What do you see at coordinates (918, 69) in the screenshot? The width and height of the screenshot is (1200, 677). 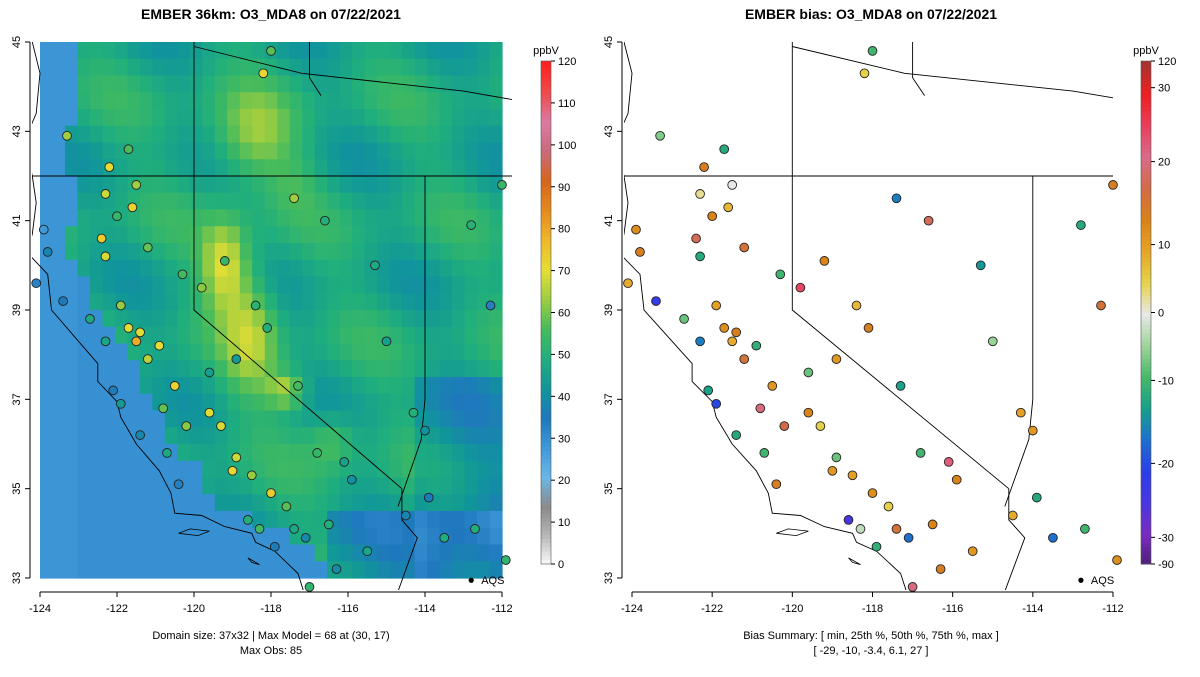 I see `or-id-border` at bounding box center [918, 69].